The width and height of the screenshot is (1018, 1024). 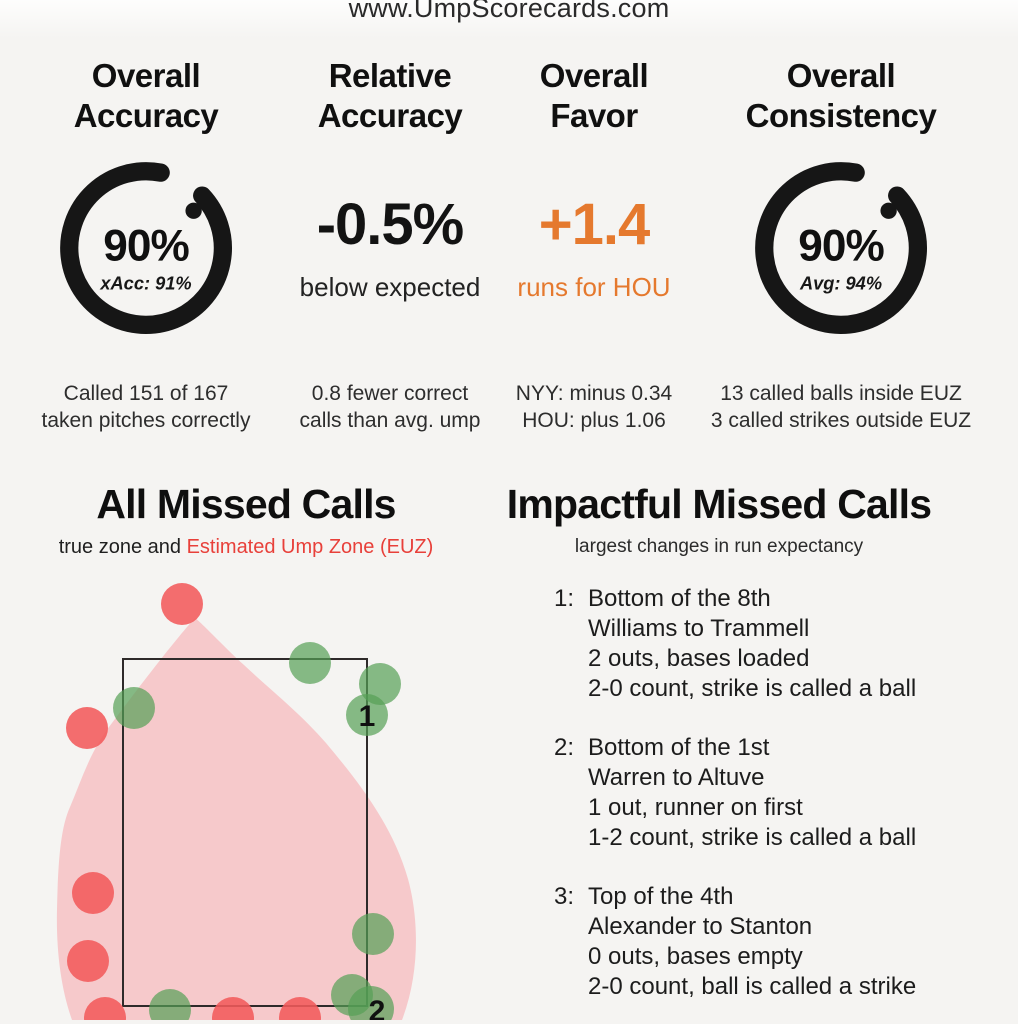 I want to click on donut-subvalue: Avg: 94%, so click(x=840, y=282).